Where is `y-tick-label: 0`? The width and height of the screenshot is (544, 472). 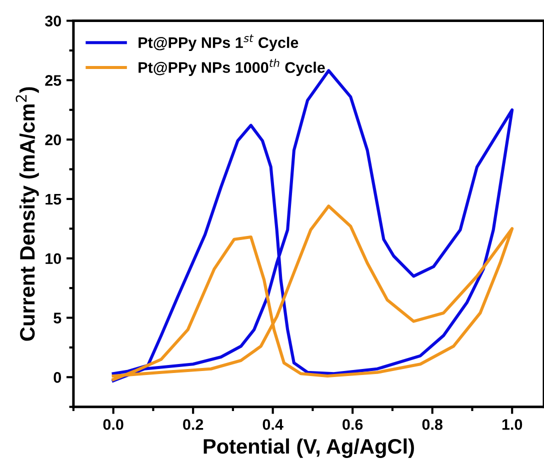
y-tick-label: 0 is located at coordinates (58, 377).